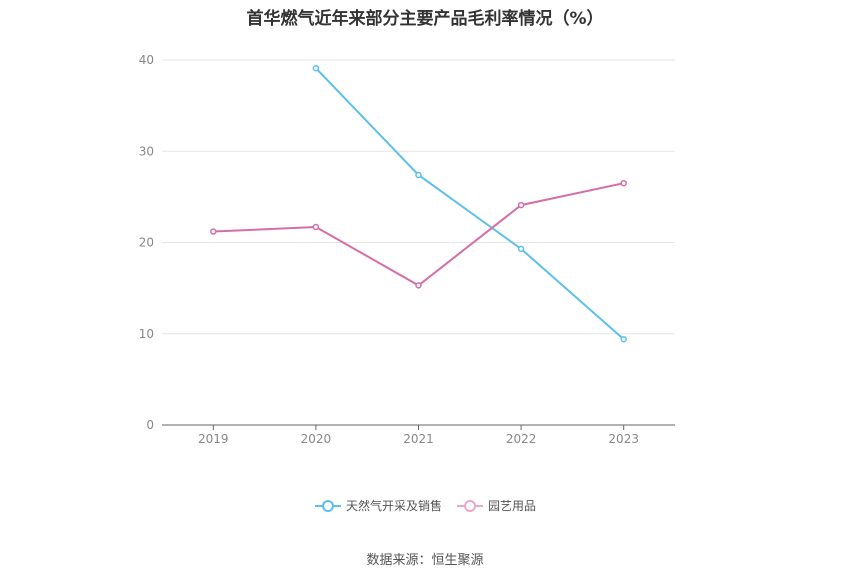  I want to click on y-tick-labels: 0 10 20 30 40, so click(146, 242).